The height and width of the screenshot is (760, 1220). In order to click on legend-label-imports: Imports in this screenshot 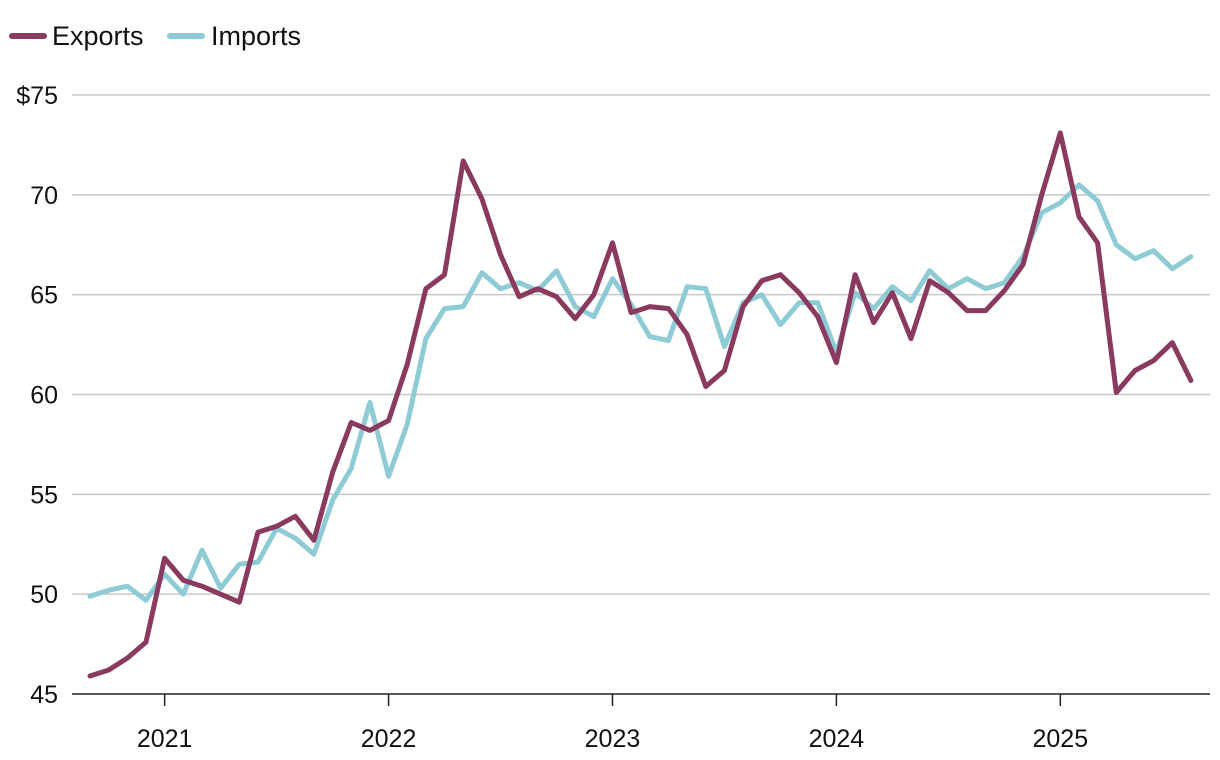, I will do `click(256, 36)`.